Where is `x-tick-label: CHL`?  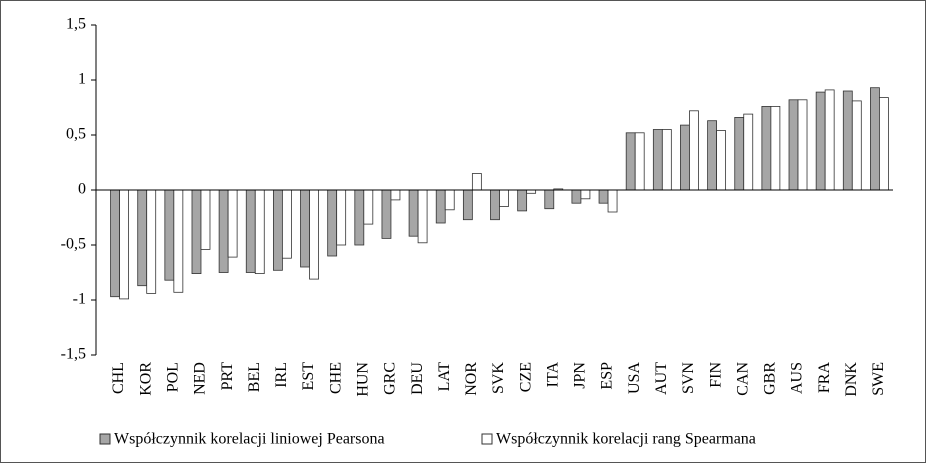
x-tick-label: CHL is located at coordinates (118, 378).